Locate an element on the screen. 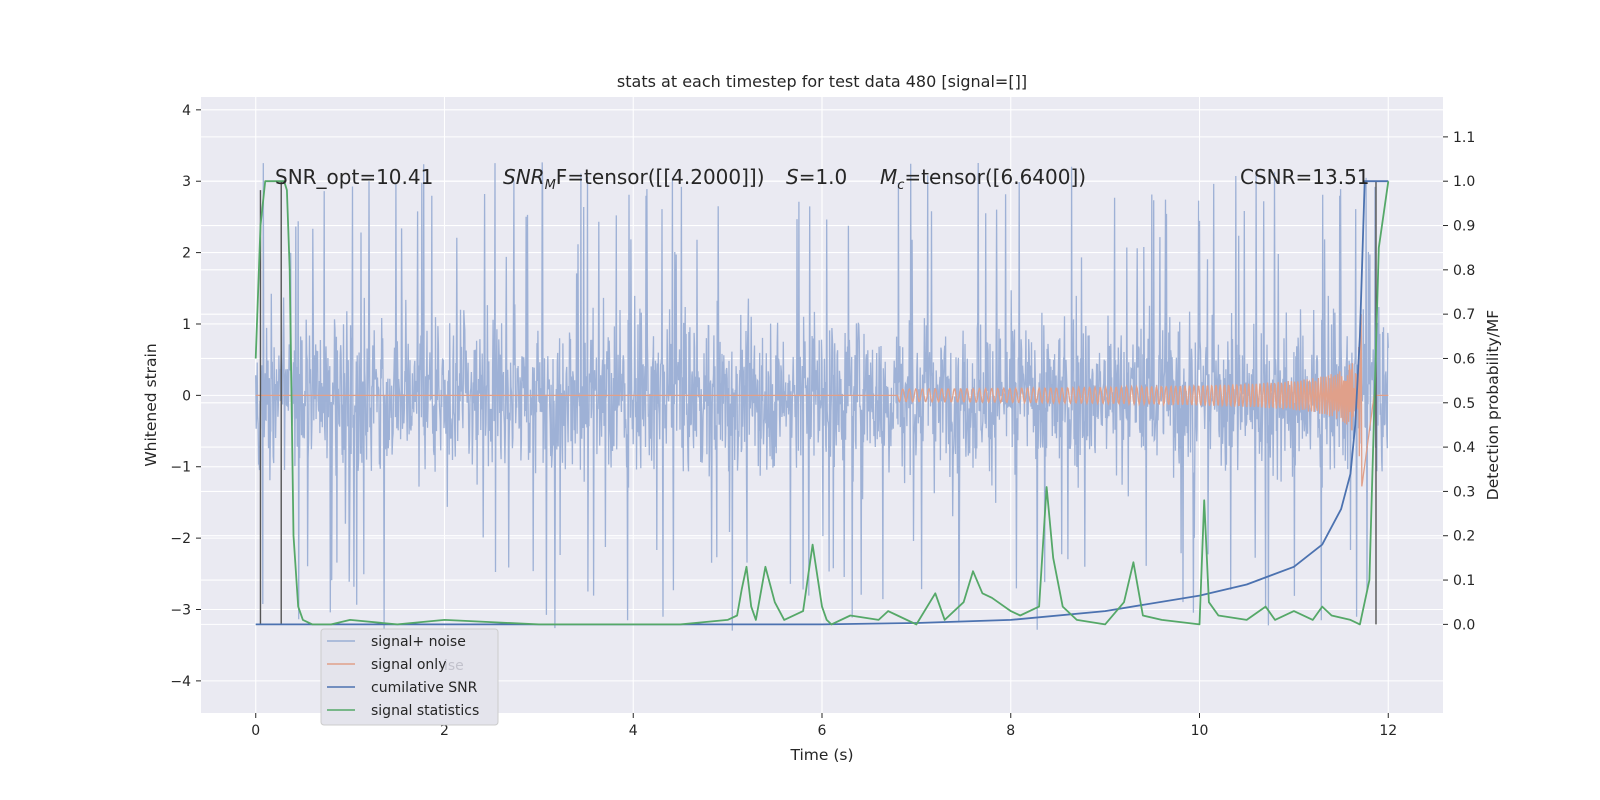 This screenshot has width=1600, height=800. x-tick-label: 2 is located at coordinates (444, 731).